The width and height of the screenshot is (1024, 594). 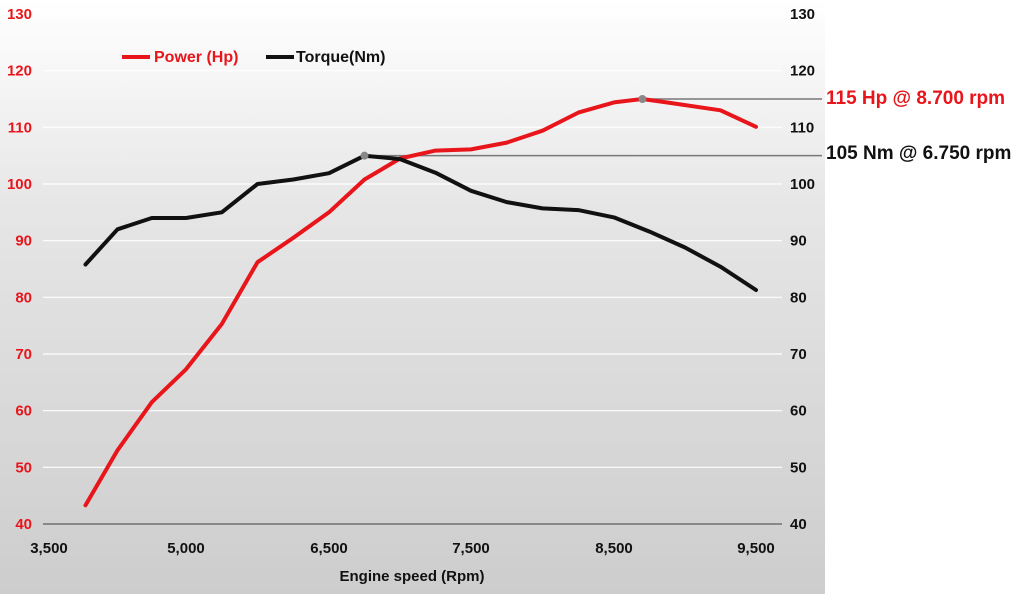 I want to click on y-right-tick-label: 110, so click(x=802, y=127).